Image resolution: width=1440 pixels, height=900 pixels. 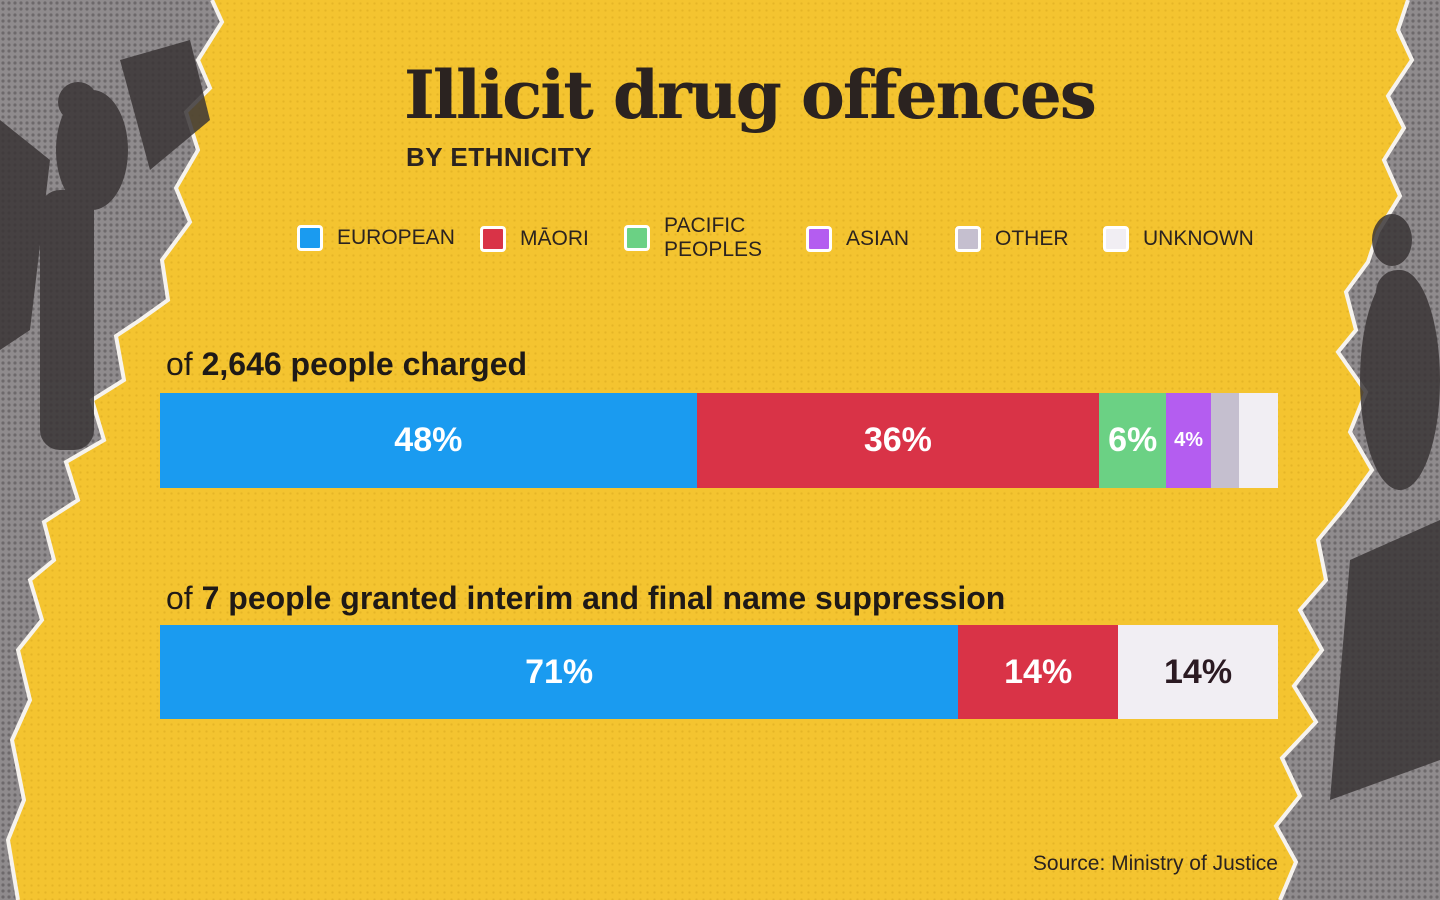 I want to click on bar-segment-european: 48%, so click(x=428, y=440).